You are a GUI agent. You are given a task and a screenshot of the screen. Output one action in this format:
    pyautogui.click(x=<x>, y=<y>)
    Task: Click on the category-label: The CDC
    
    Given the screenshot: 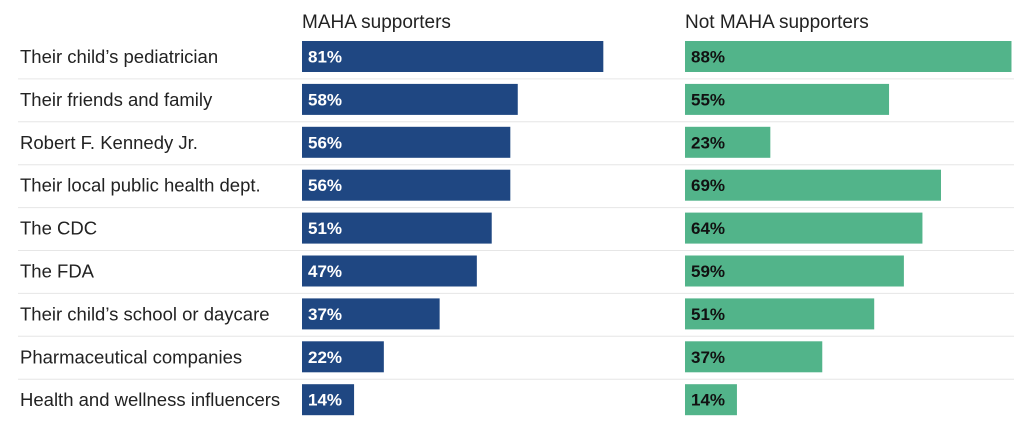 What is the action you would take?
    pyautogui.click(x=58, y=228)
    